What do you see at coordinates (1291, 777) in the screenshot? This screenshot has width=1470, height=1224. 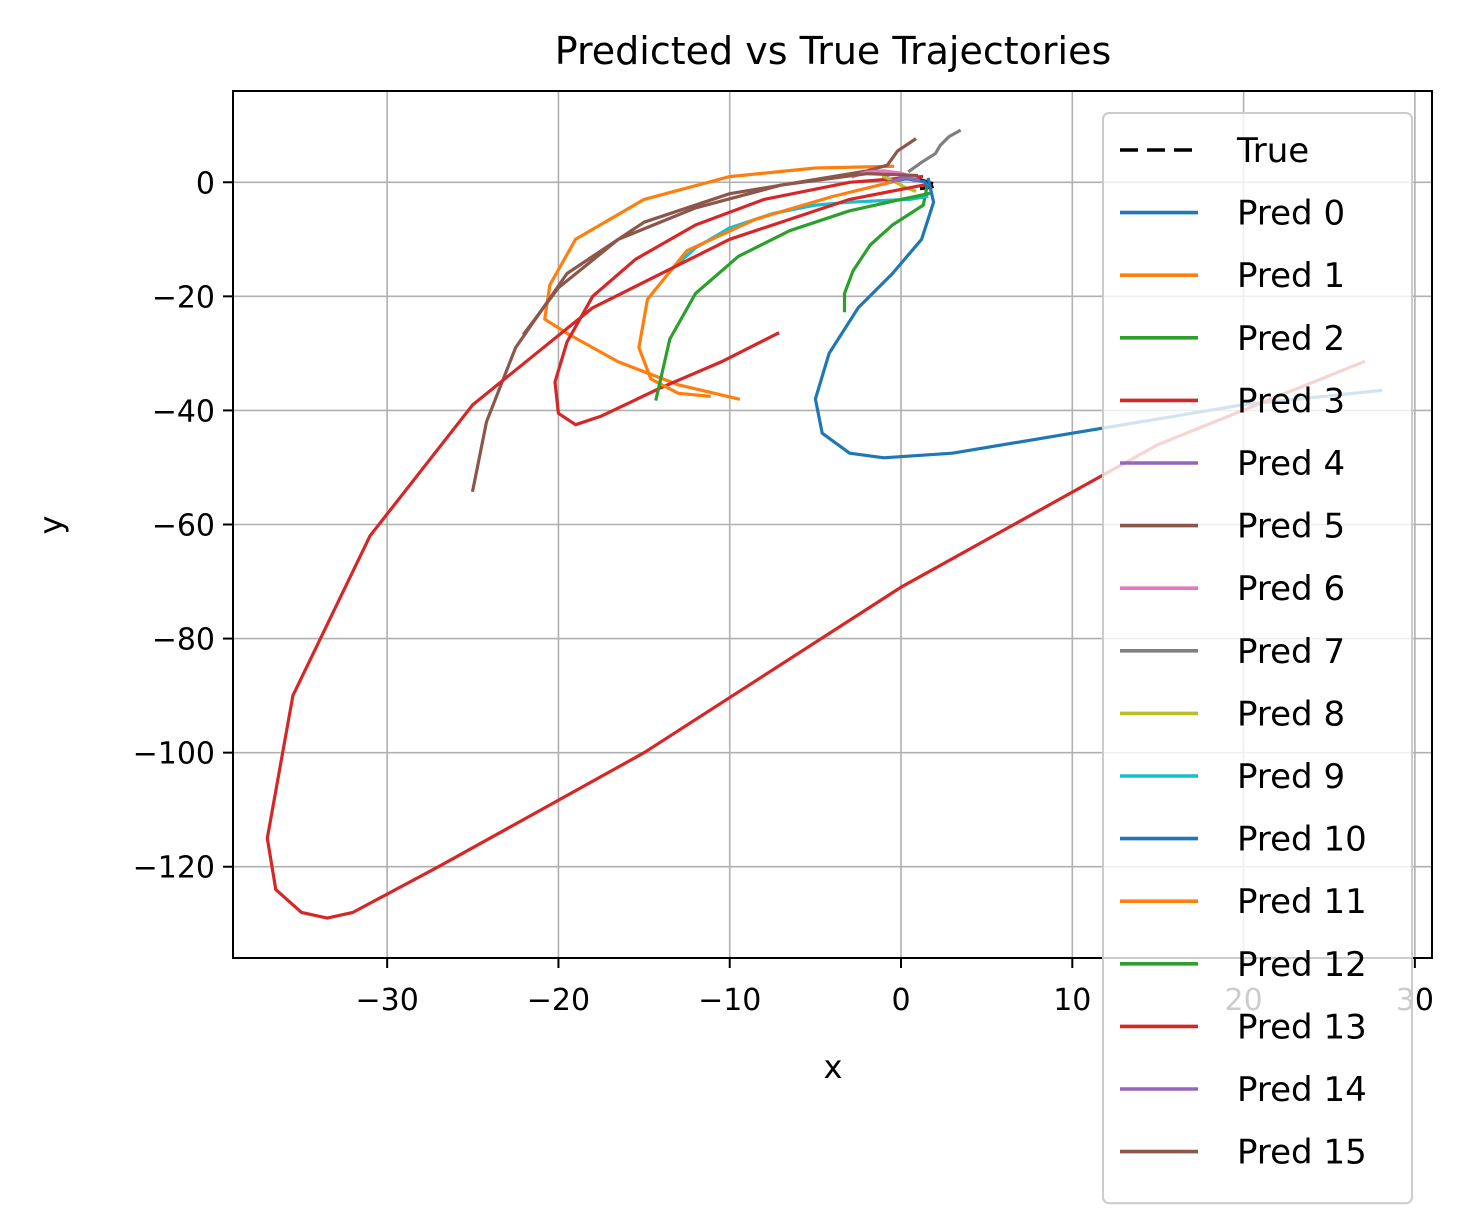 I see `legend-label: Pred 9` at bounding box center [1291, 777].